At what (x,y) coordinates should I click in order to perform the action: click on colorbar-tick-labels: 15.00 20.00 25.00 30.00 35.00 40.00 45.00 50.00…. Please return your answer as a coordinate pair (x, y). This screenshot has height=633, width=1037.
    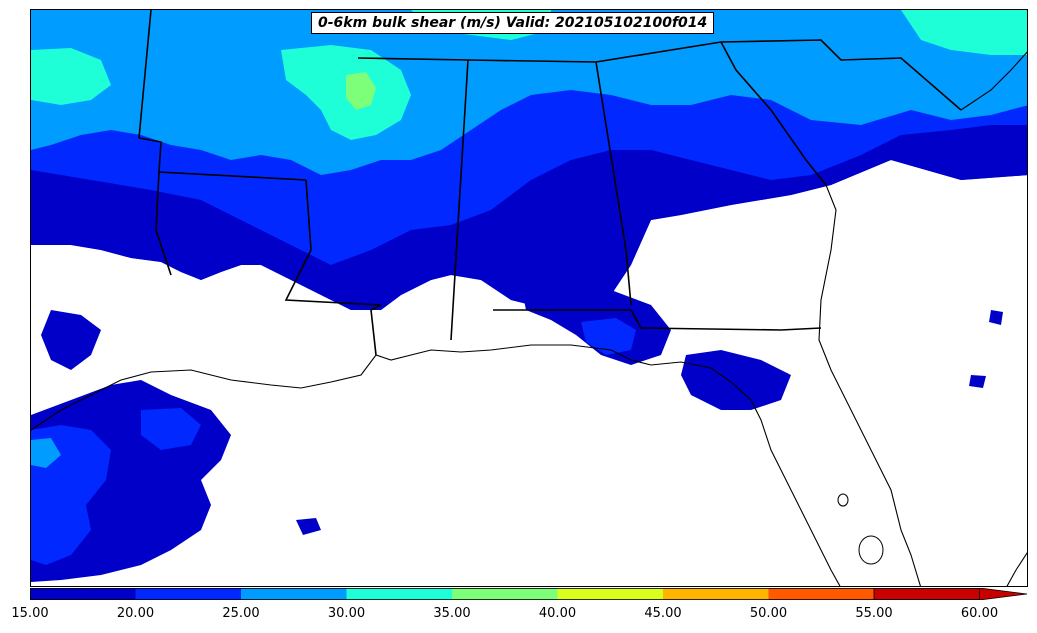
    Looking at the image, I should click on (518, 616).